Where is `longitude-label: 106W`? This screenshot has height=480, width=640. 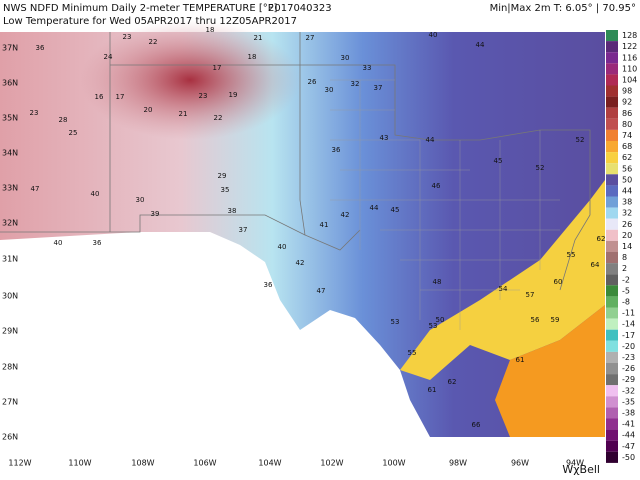
longitude-label: 106W is located at coordinates (204, 463).